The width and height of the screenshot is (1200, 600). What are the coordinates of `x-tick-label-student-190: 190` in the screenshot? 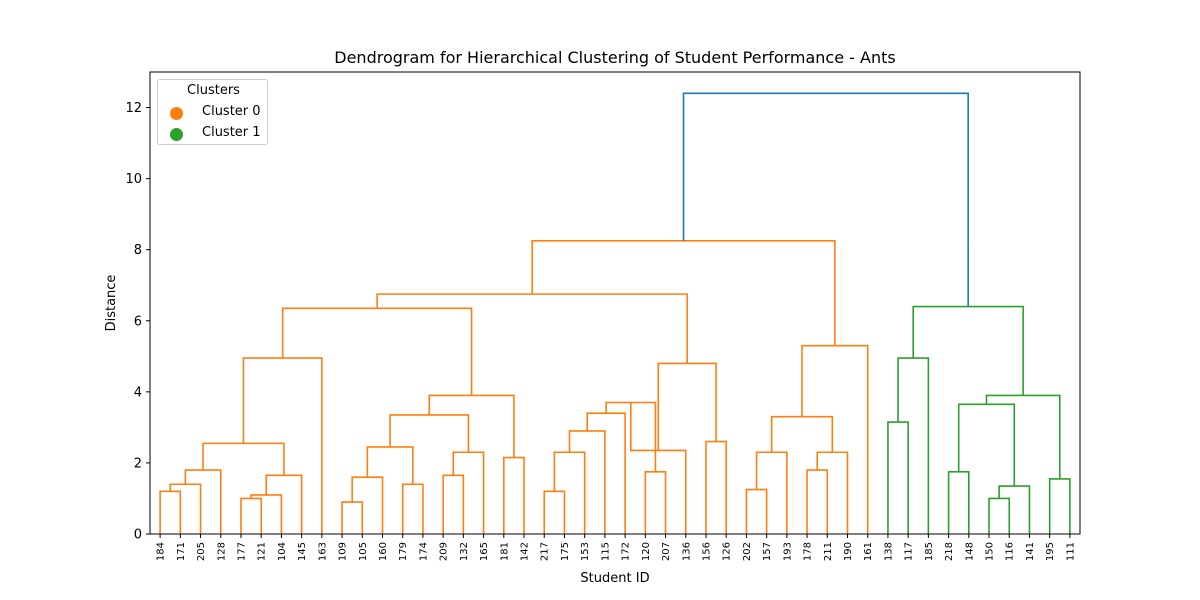 It's located at (848, 551).